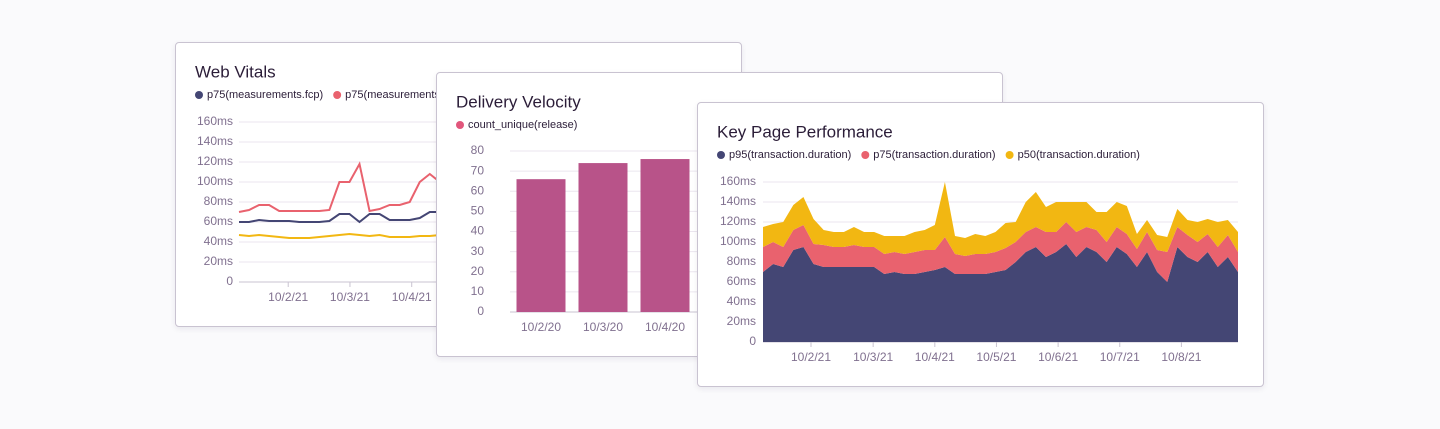 The height and width of the screenshot is (429, 1440). What do you see at coordinates (996, 357) in the screenshot?
I see `x-tick-label: 10/5/21` at bounding box center [996, 357].